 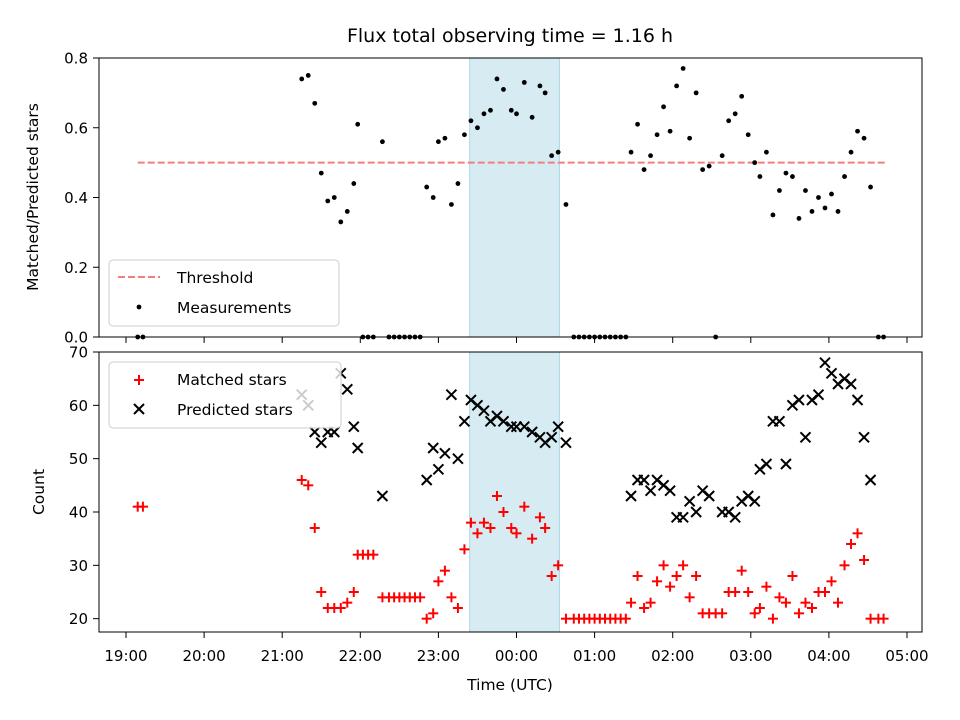 I want to click on x-tick-label: 23:00, so click(x=438, y=656).